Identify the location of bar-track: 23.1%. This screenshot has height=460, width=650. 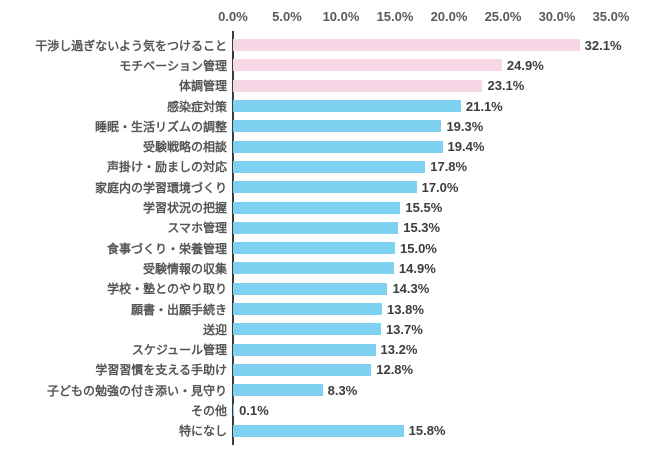
(378, 86).